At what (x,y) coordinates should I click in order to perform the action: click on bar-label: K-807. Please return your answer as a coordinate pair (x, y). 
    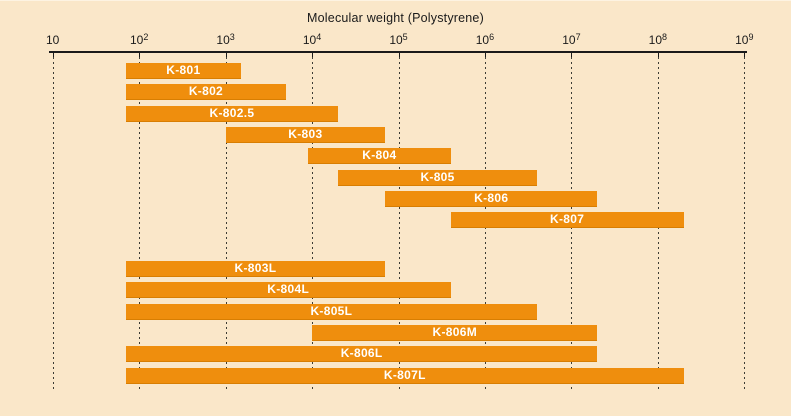
    Looking at the image, I should click on (567, 219).